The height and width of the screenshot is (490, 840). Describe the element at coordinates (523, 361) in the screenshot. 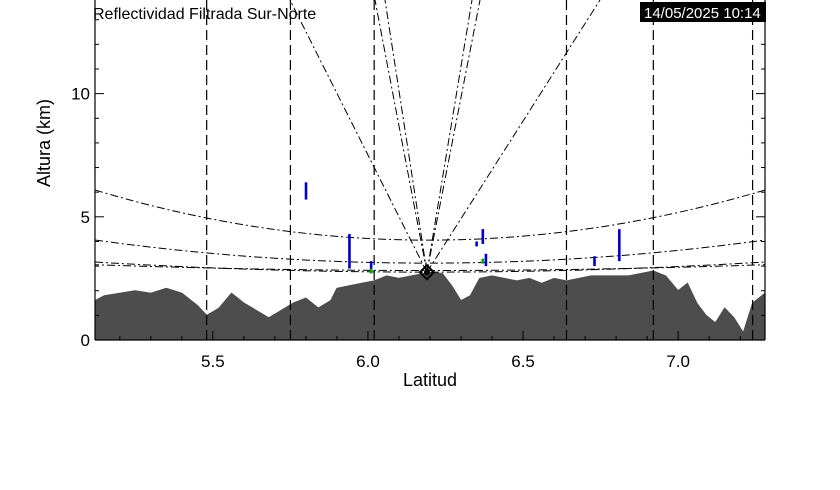

I see `x-tick-label: 6.5` at that location.